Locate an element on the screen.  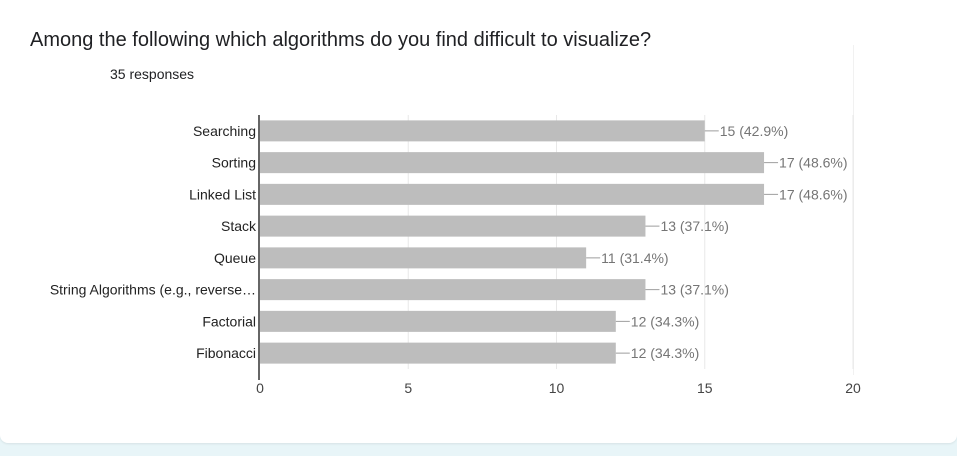
category-label: Searching is located at coordinates (224, 131).